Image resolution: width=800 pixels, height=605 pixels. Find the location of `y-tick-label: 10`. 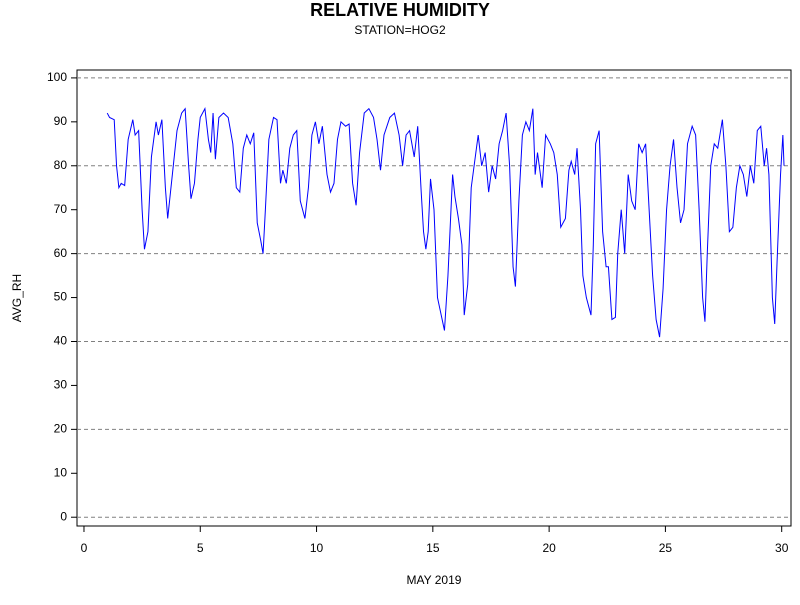

y-tick-label: 10 is located at coordinates (61, 472).